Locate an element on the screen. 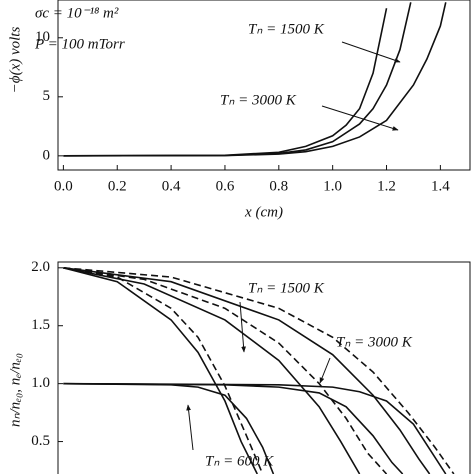 The image size is (474, 474). x-tick-label: 0.0 is located at coordinates (63, 186).